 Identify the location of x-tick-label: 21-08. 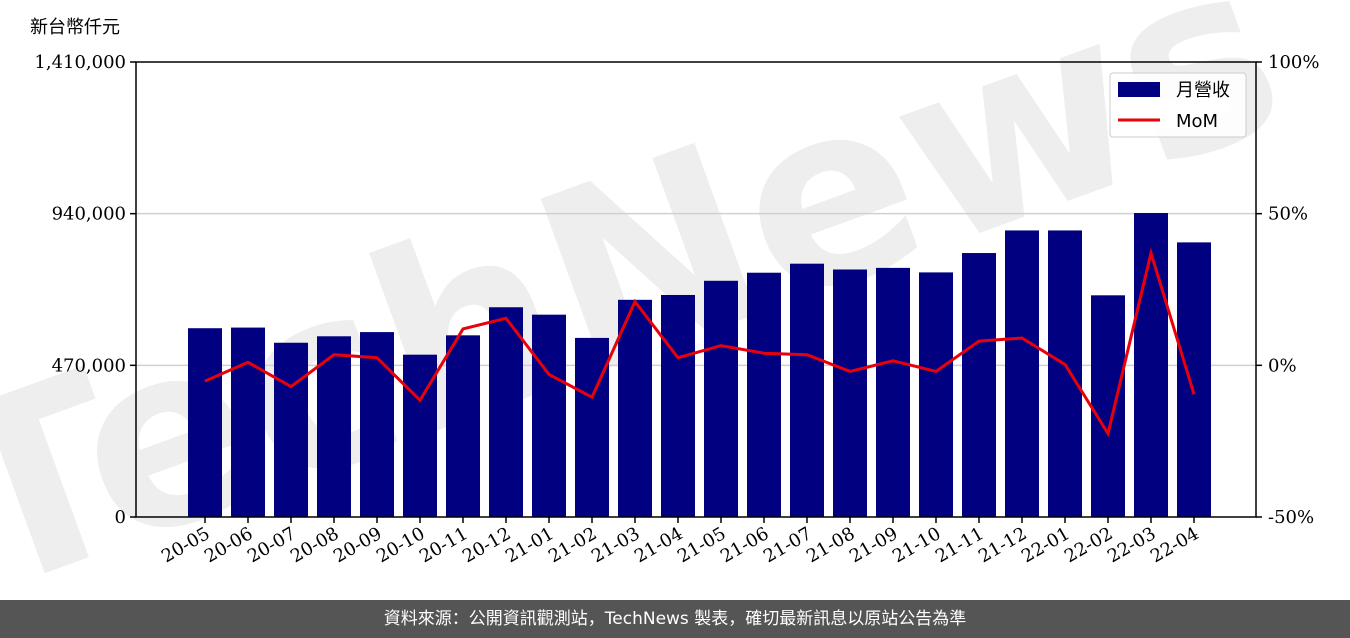
(830, 545).